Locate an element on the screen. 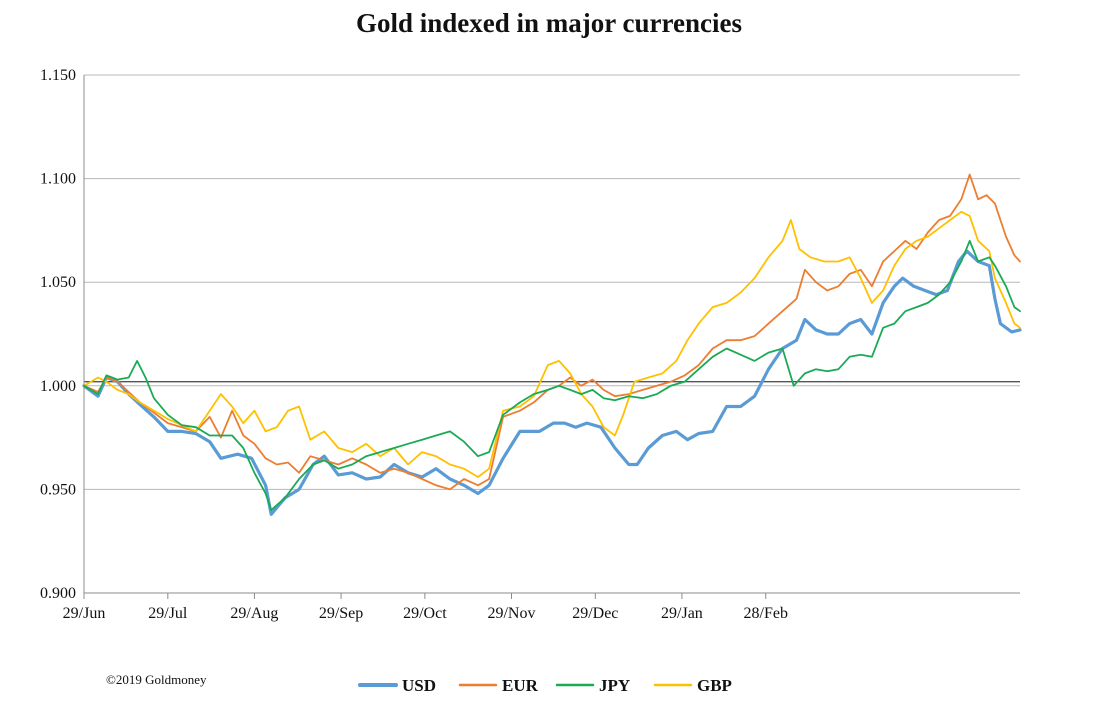 This screenshot has height=720, width=1098. legend: USD EUR JPY GBP is located at coordinates (545, 685).